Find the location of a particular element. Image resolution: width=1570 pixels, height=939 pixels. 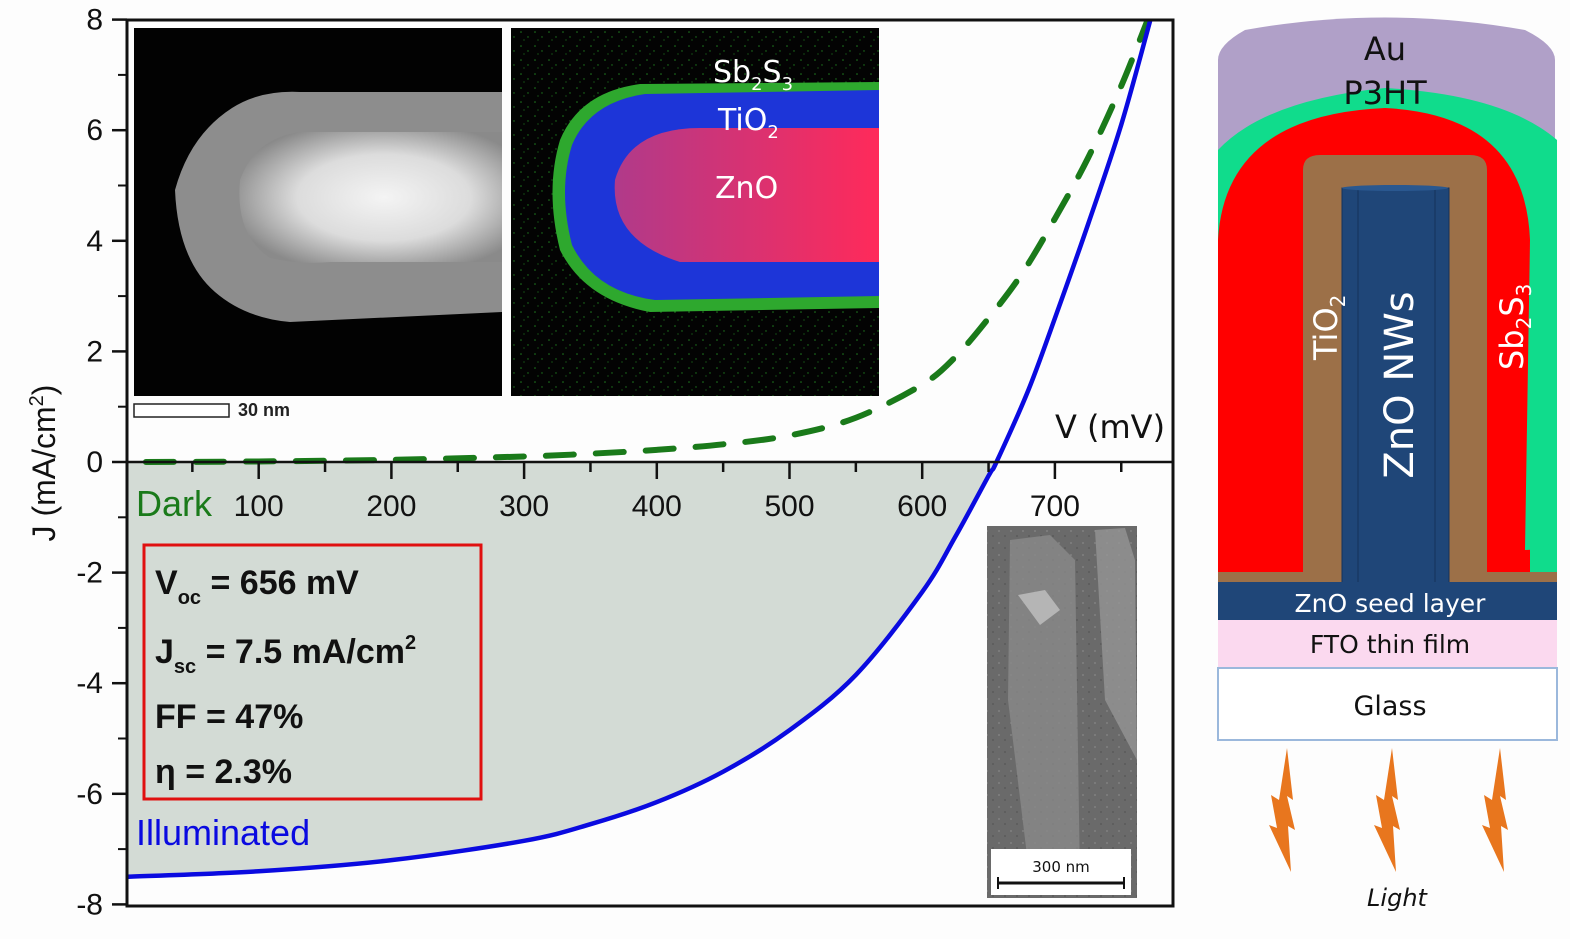

fto-label: FTO thin film is located at coordinates (1390, 644).